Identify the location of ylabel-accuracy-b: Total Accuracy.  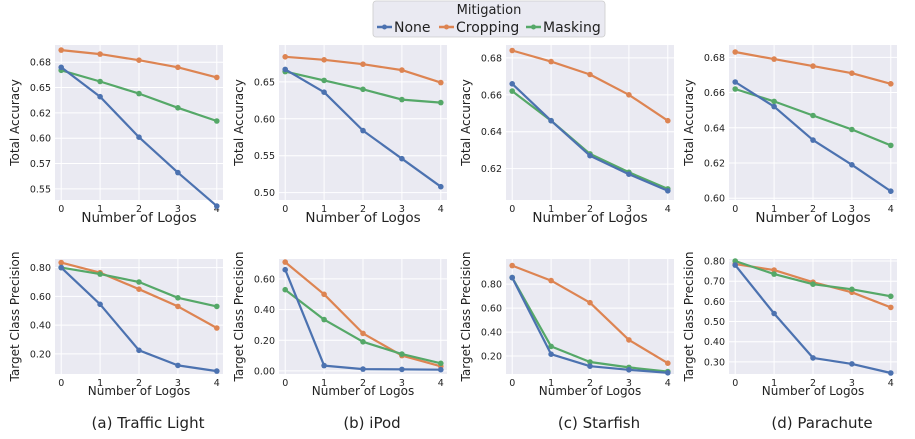
(239, 123).